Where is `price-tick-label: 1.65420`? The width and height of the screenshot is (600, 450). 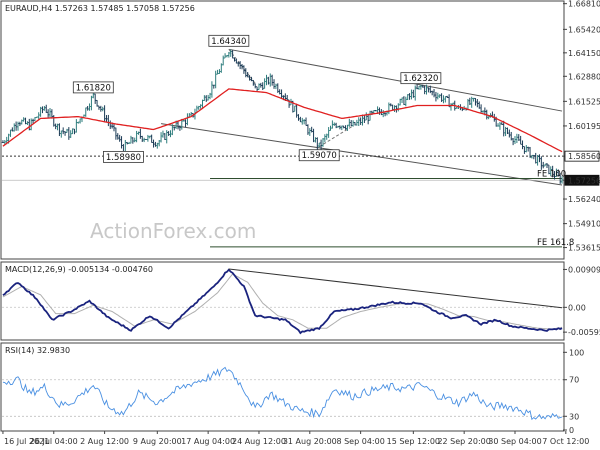
price-tick-label: 1.65420 is located at coordinates (584, 29).